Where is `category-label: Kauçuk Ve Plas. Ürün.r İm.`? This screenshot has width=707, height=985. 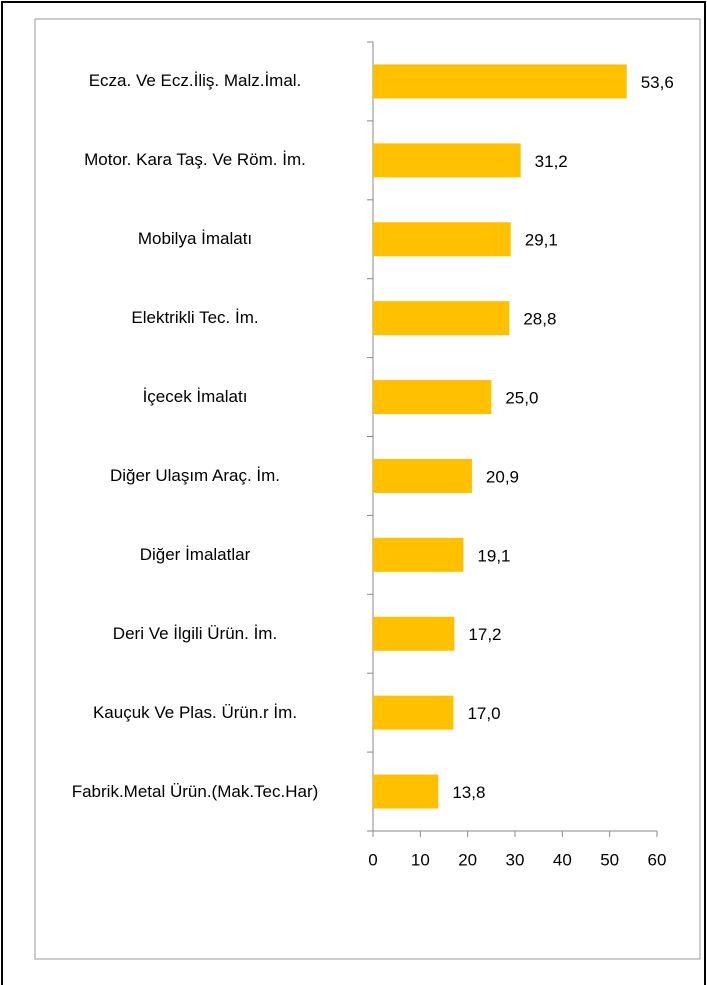 category-label: Kauçuk Ve Plas. Ürün.r İm. is located at coordinates (195, 712).